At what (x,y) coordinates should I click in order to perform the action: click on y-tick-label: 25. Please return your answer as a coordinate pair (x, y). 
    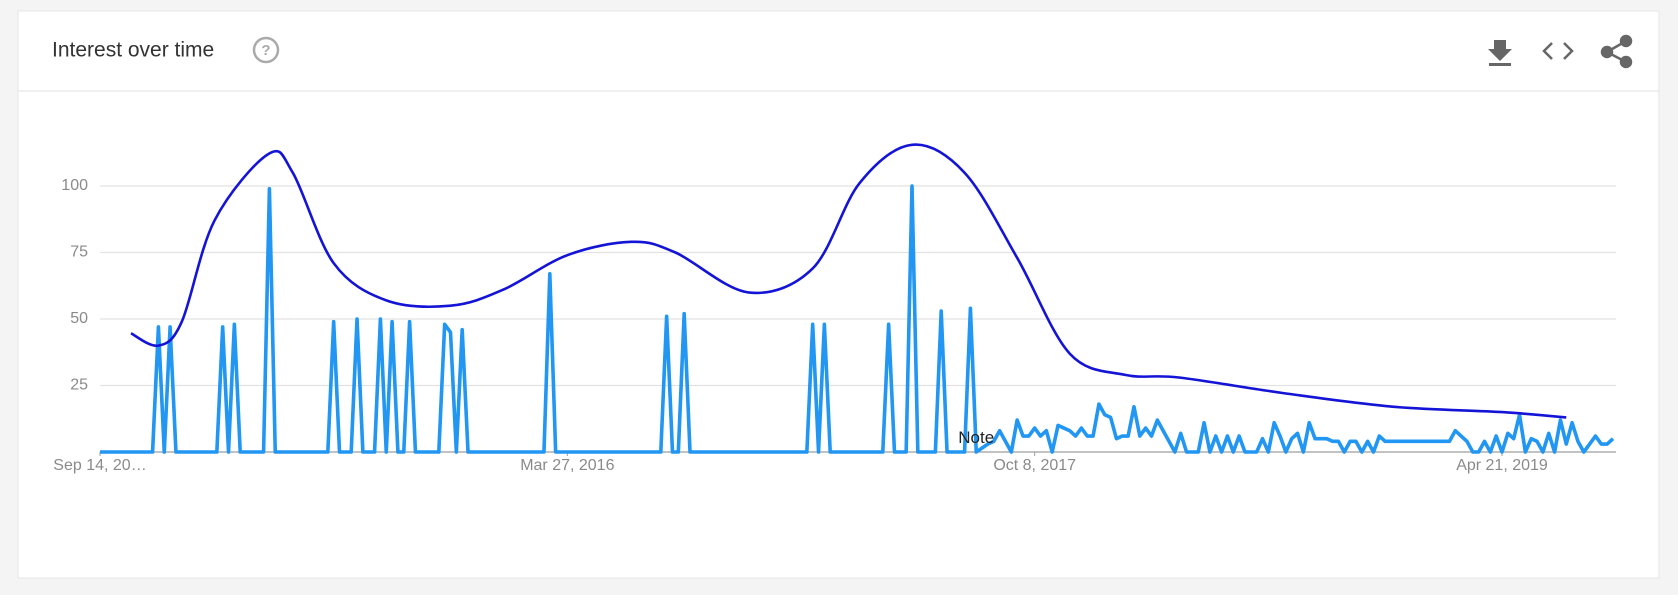
    Looking at the image, I should click on (79, 385).